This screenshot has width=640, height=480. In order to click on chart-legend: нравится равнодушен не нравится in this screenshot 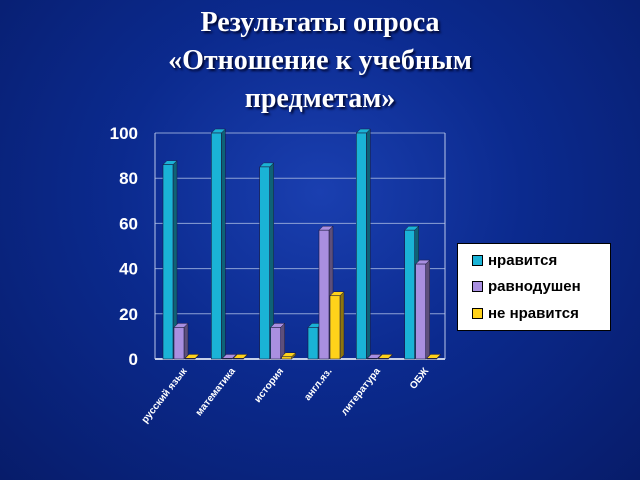, I will do `click(534, 287)`.